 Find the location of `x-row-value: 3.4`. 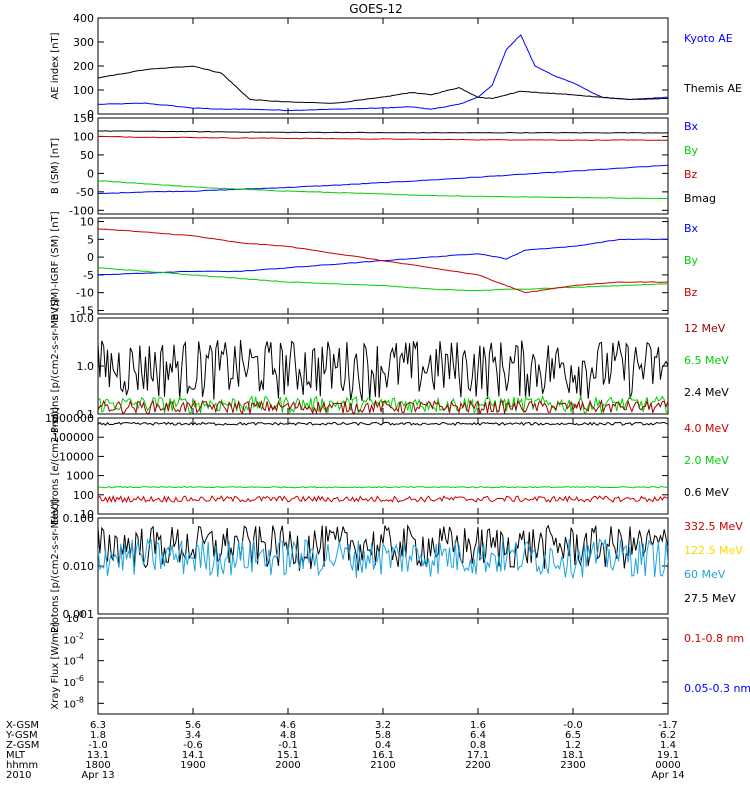

x-row-value: 3.4 is located at coordinates (193, 735).